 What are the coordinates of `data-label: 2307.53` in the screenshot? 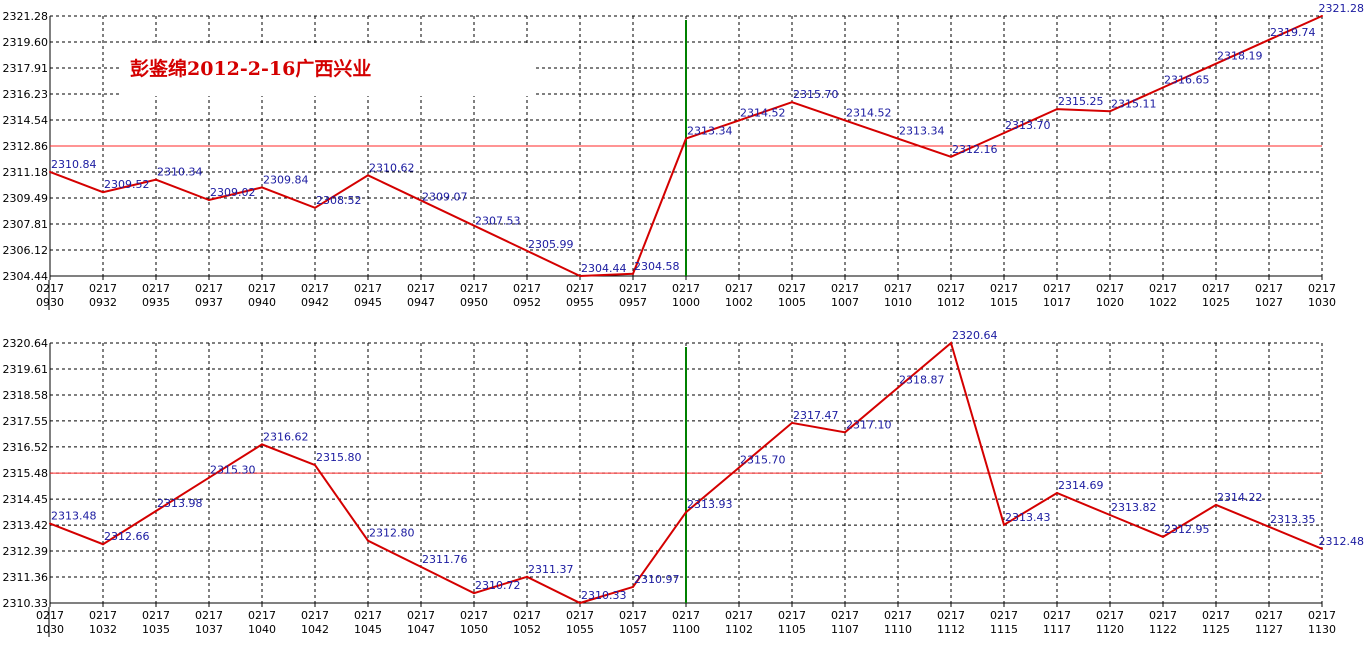 It's located at (498, 220).